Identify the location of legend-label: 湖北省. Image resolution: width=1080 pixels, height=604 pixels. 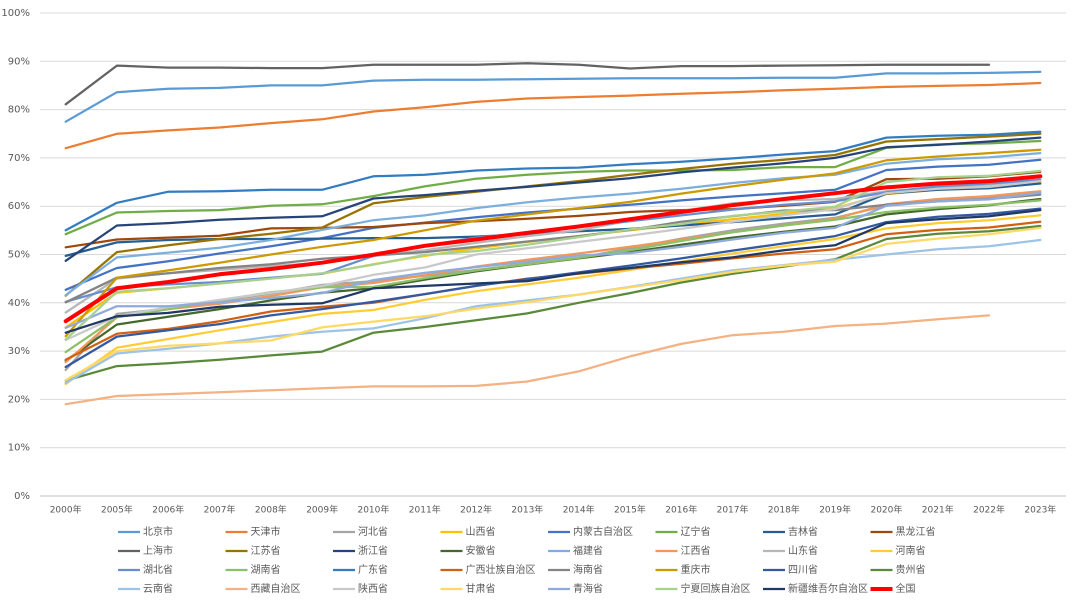
(158, 569).